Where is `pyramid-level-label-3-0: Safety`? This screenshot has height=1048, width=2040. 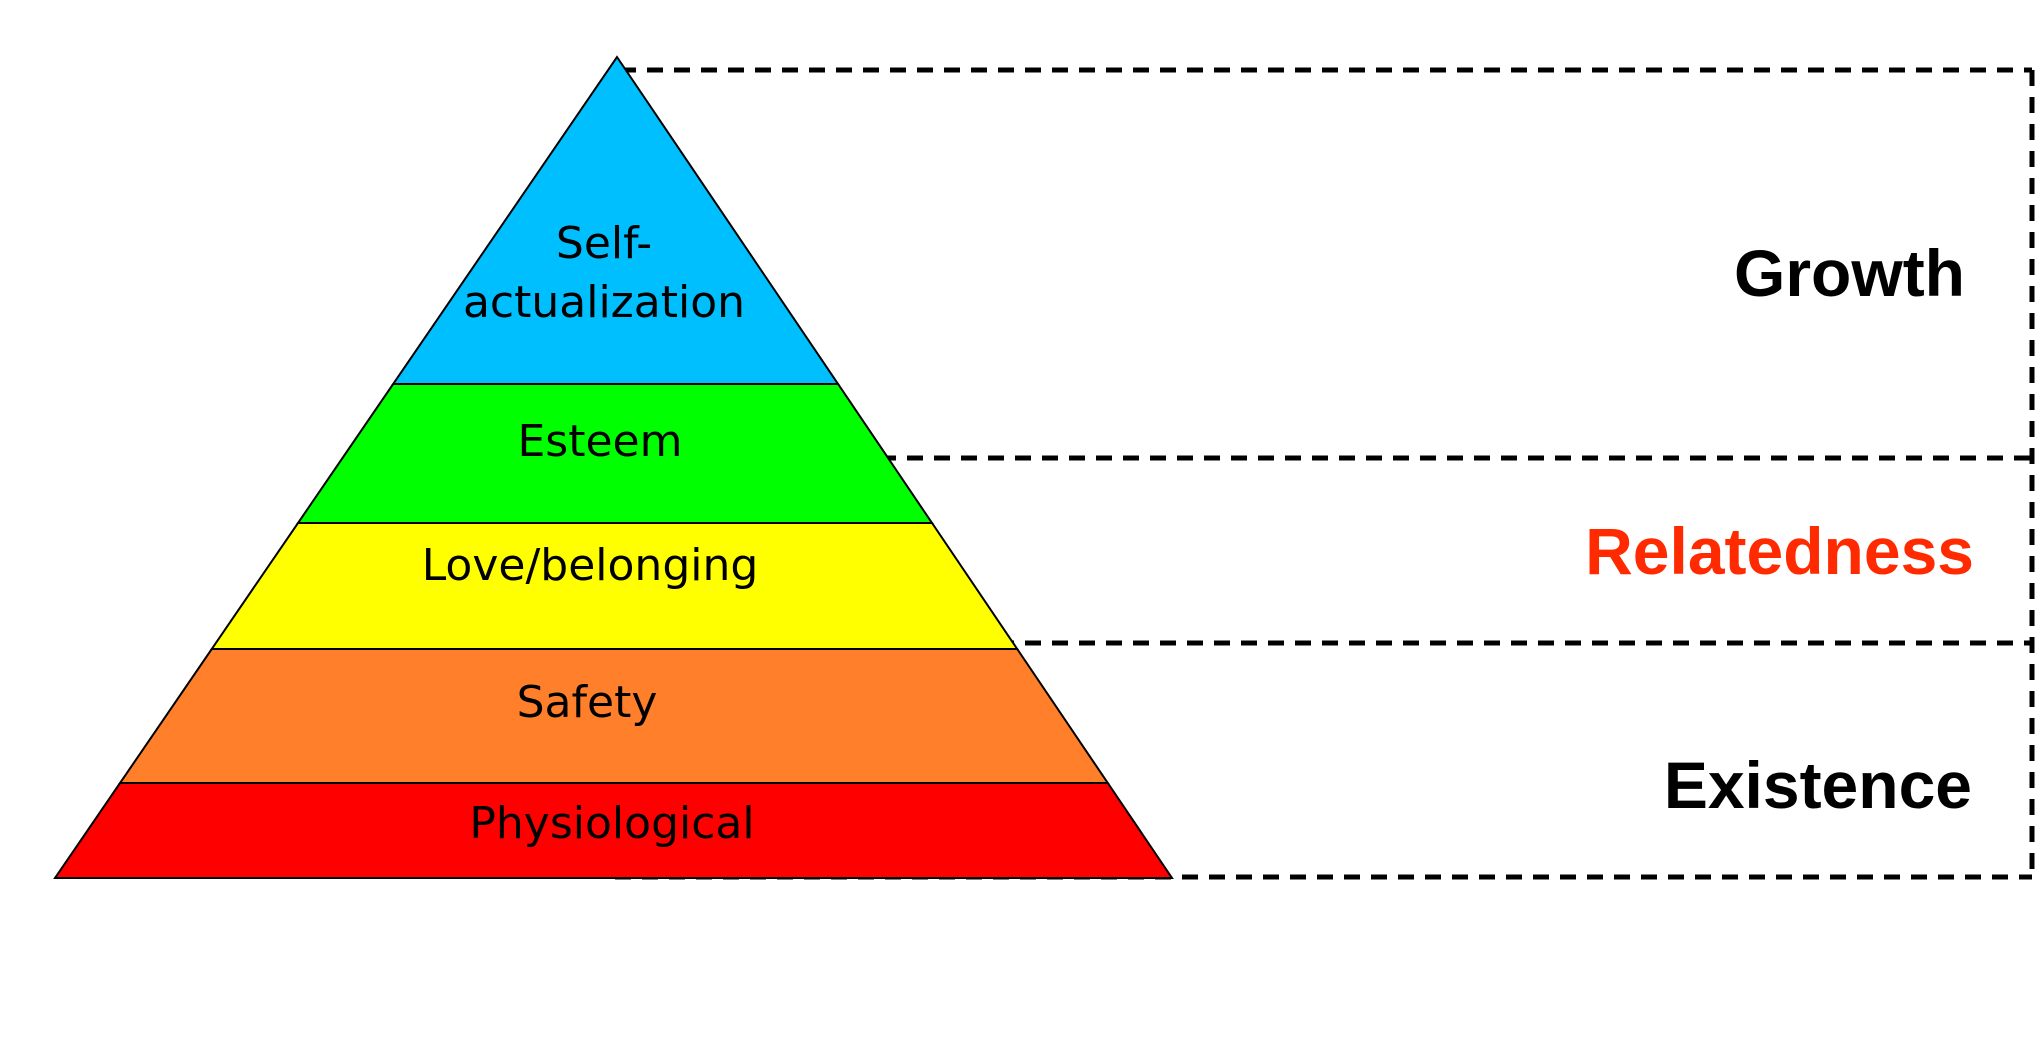
pyramid-level-label-3-0: Safety is located at coordinates (587, 702).